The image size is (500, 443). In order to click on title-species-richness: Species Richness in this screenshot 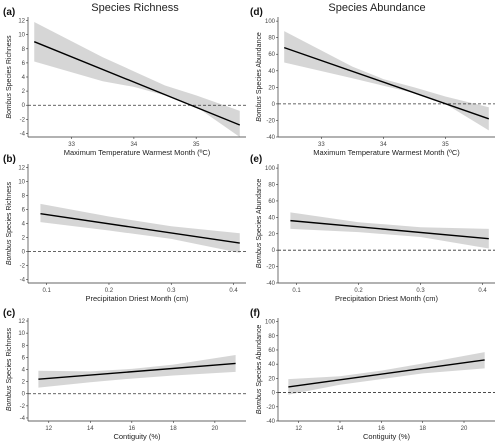, I will do `click(135, 8)`.